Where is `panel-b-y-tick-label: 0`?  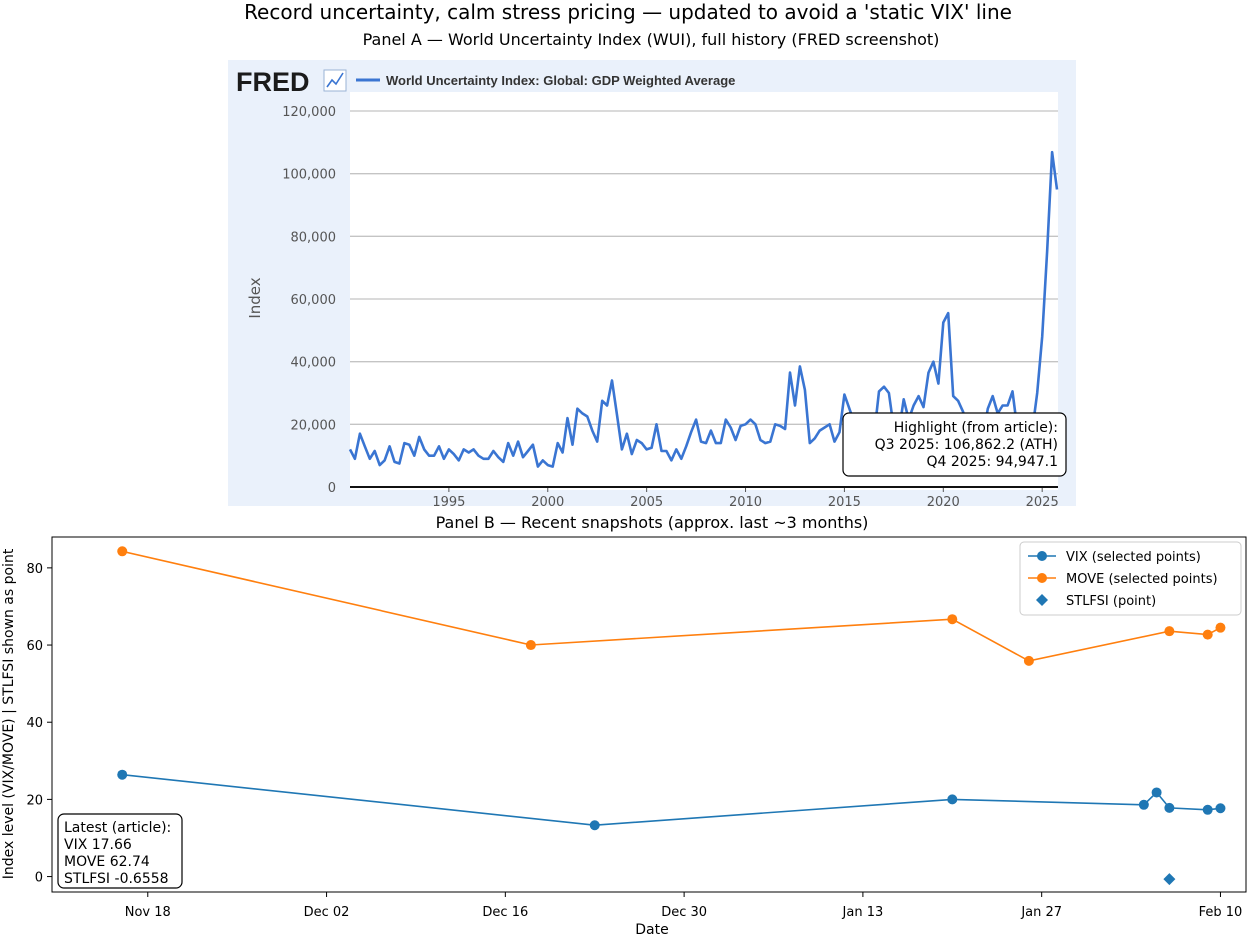 panel-b-y-tick-label: 0 is located at coordinates (39, 878).